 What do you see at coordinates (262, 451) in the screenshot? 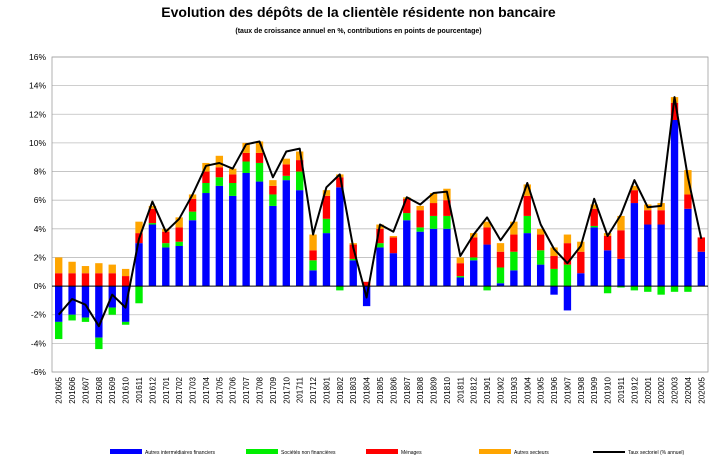
I see `legend-swatch` at bounding box center [262, 451].